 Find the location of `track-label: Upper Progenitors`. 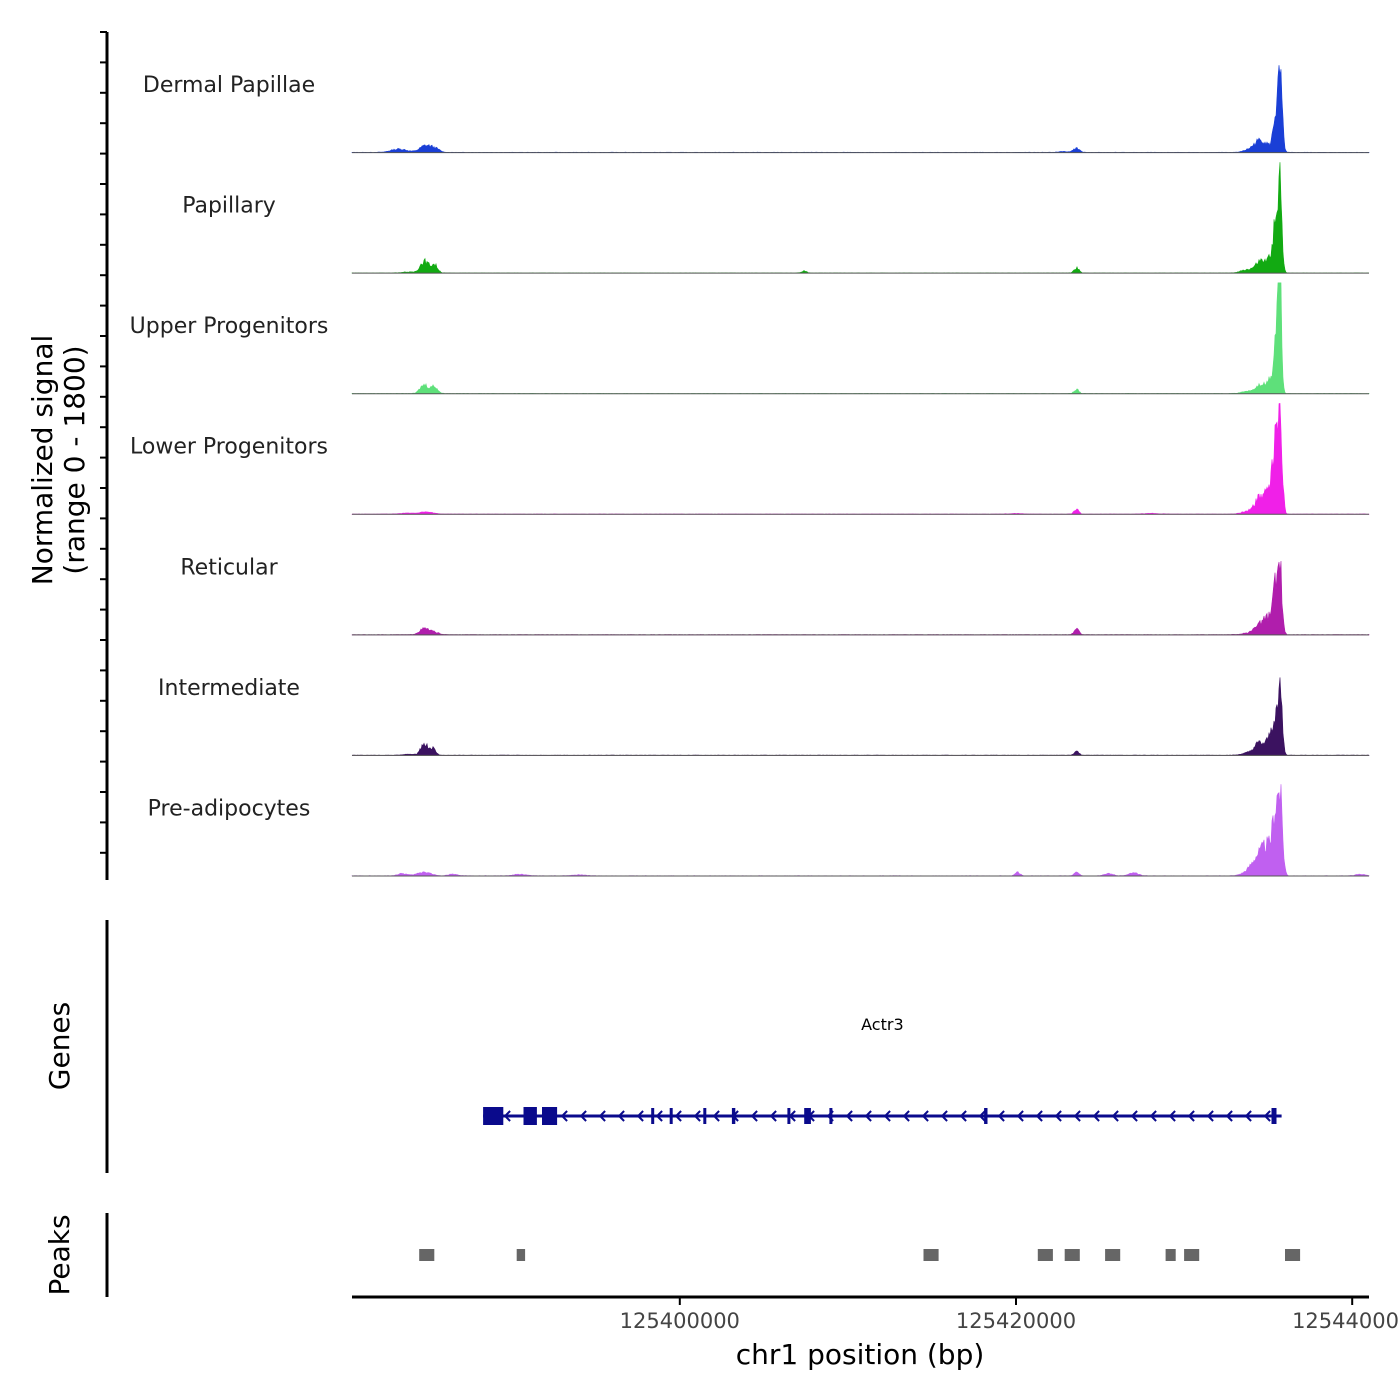

track-label: Upper Progenitors is located at coordinates (229, 326).